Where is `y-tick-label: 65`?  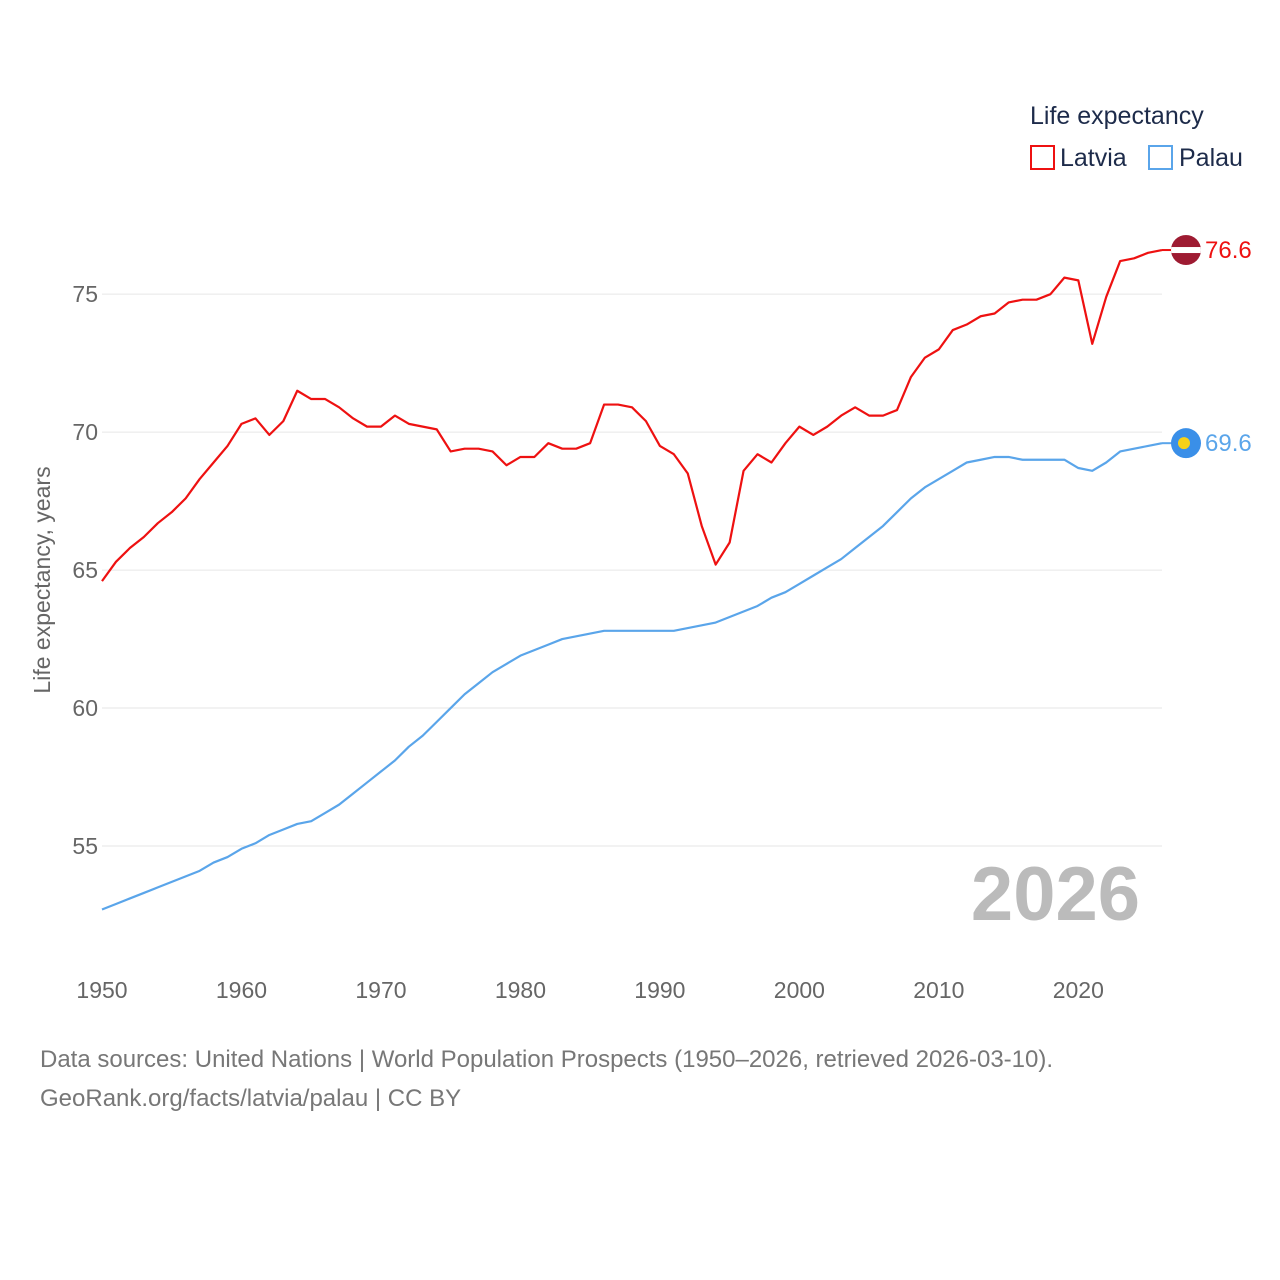
y-tick-label: 65 is located at coordinates (85, 570).